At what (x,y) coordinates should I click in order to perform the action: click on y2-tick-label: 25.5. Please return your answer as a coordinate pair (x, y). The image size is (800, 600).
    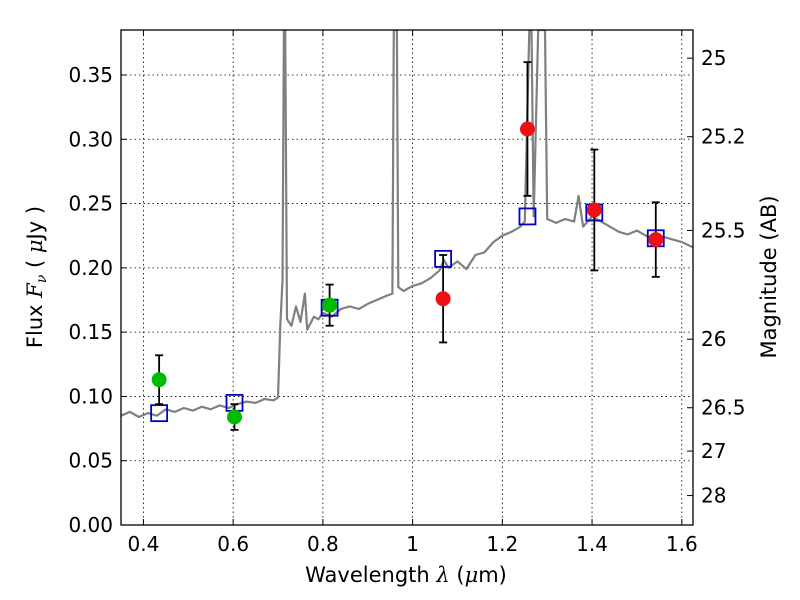
    Looking at the image, I should click on (723, 230).